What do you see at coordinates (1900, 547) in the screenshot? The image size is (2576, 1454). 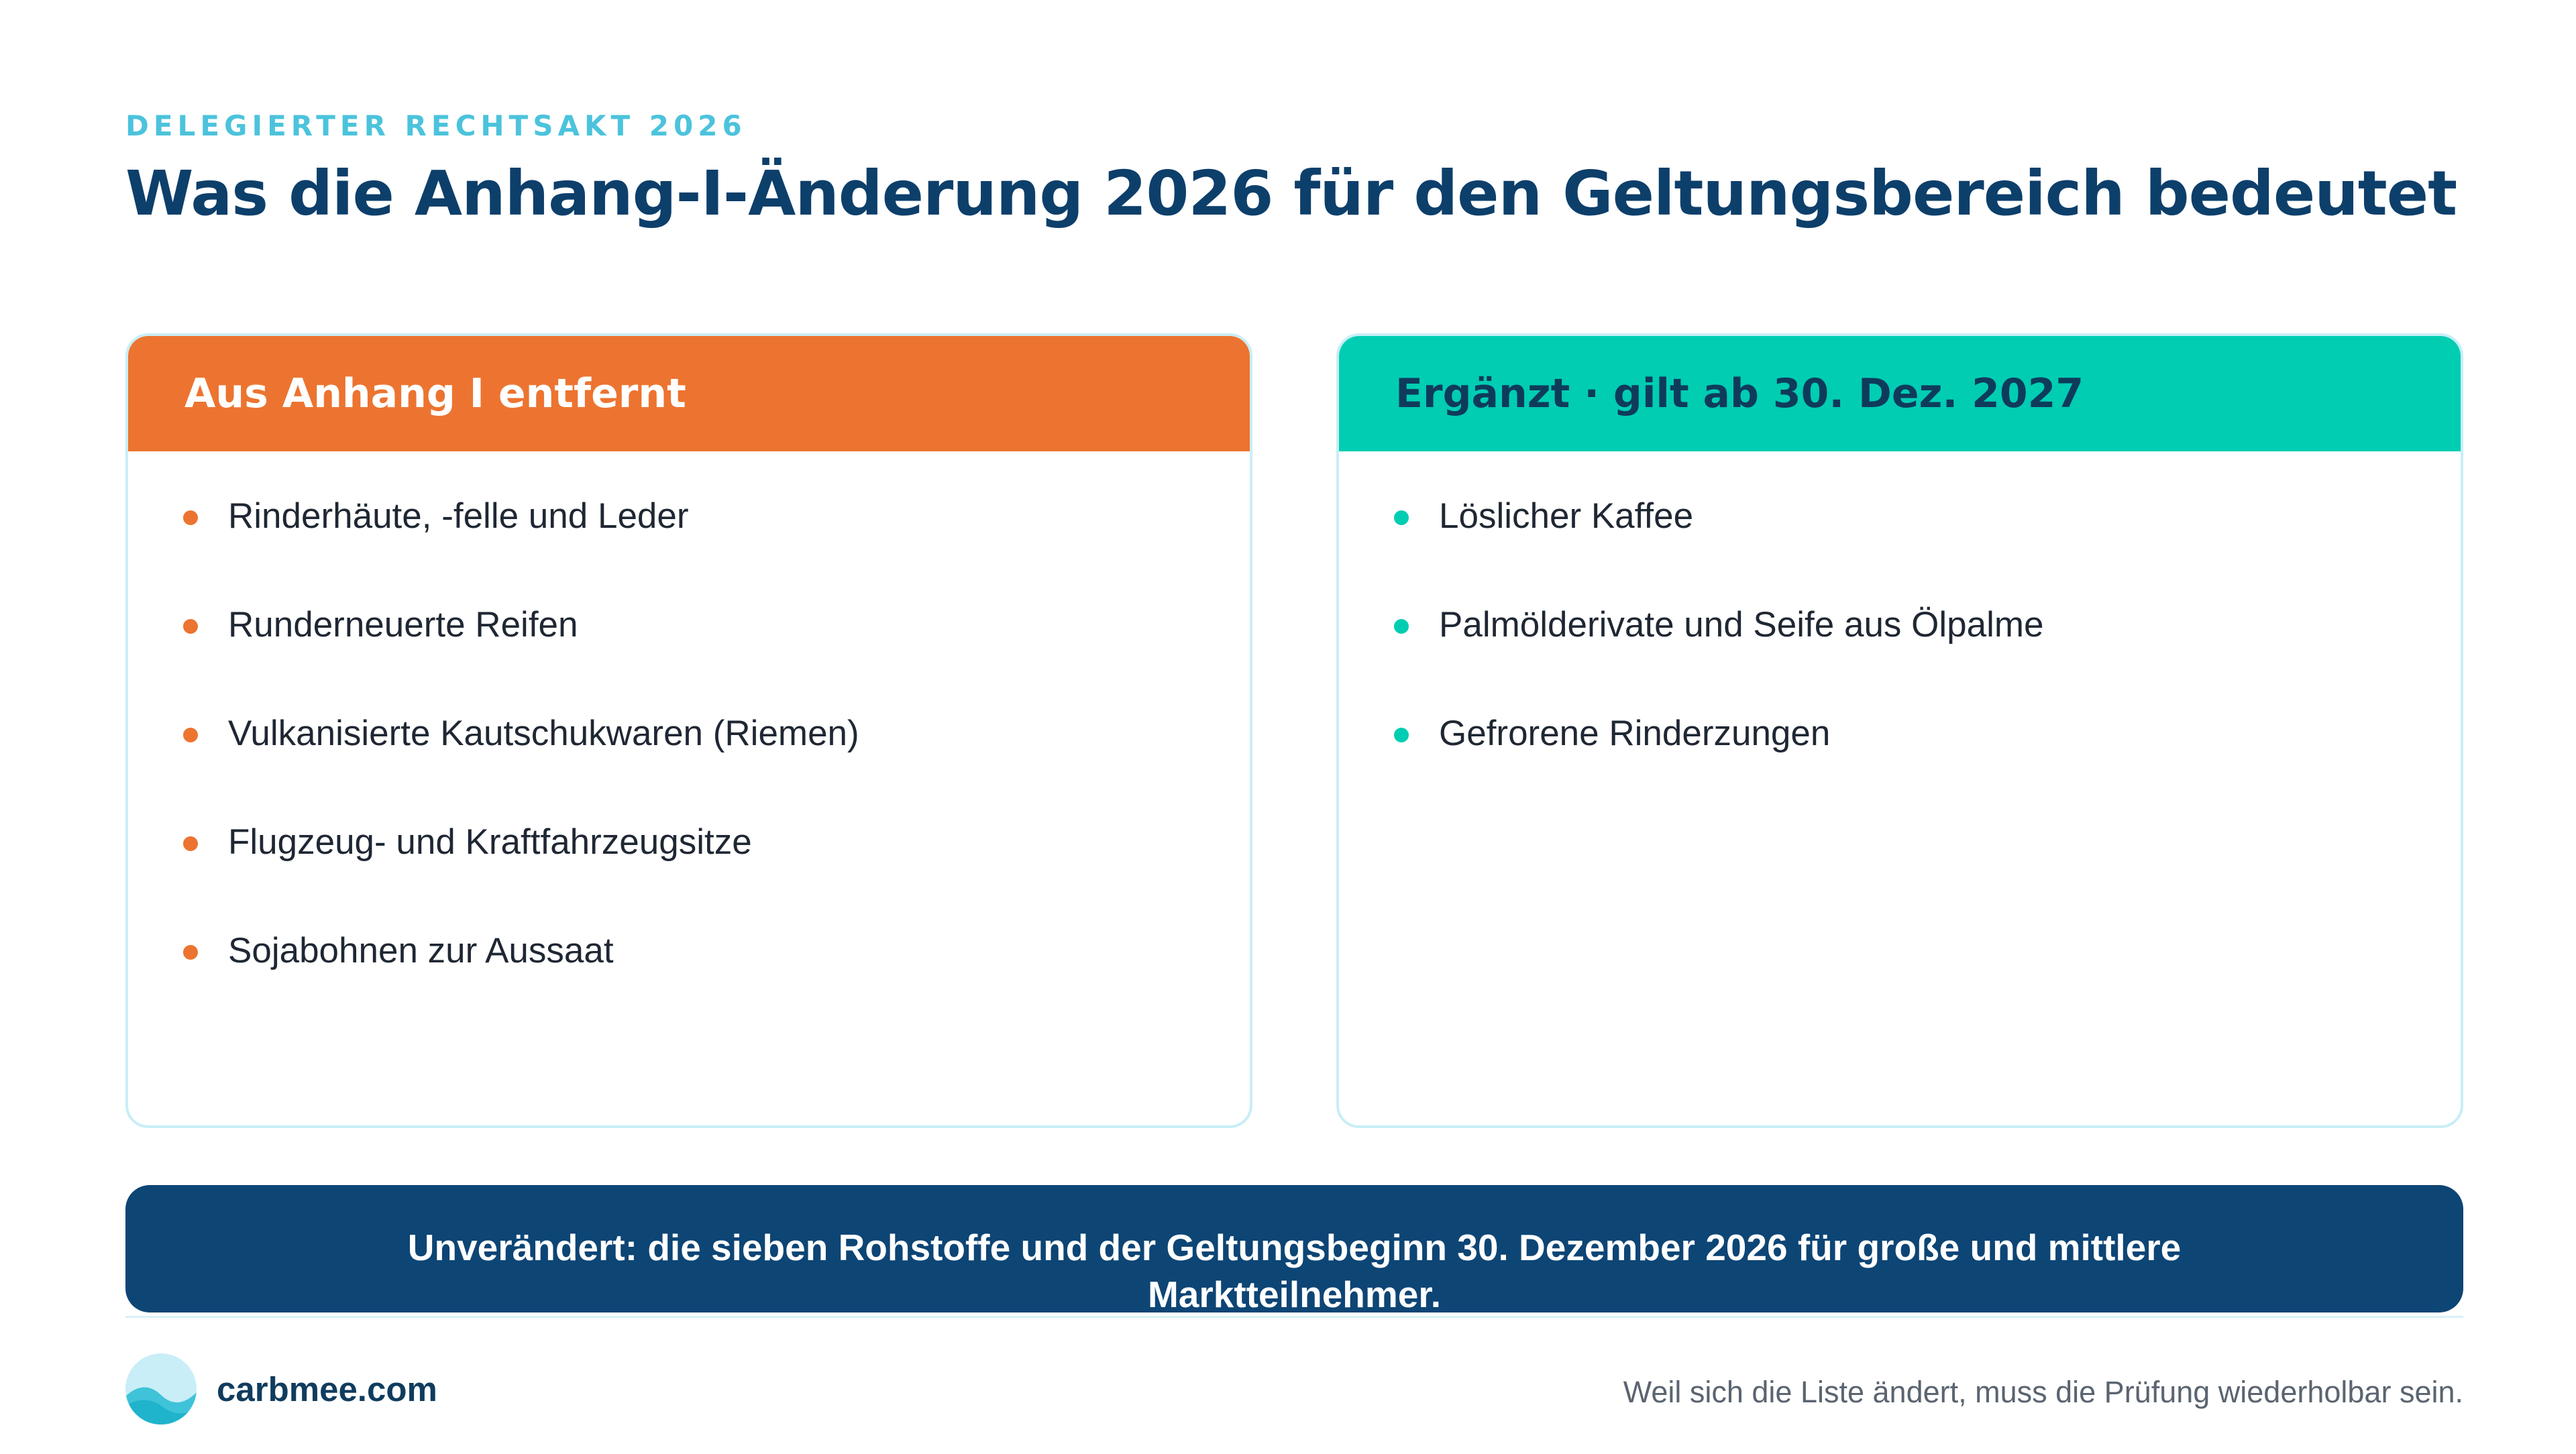 I see `list-item: Löslicher Kaffee` at bounding box center [1900, 547].